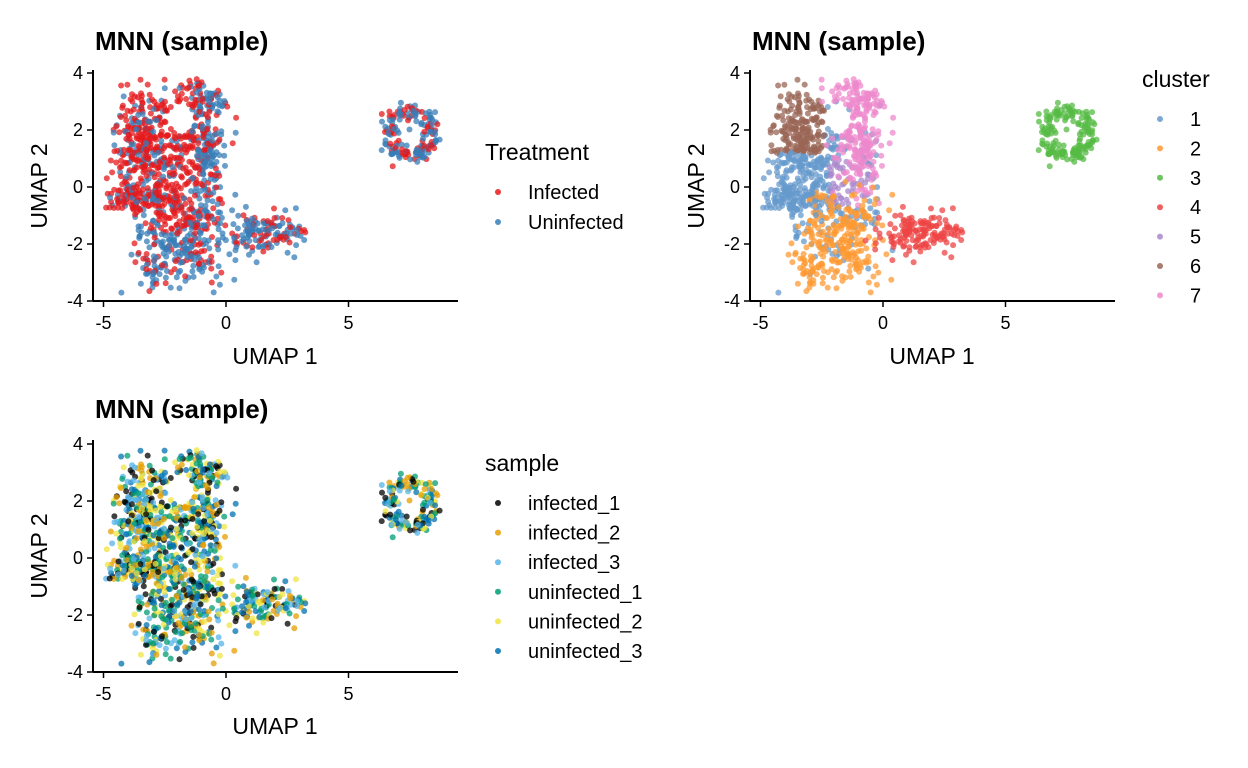 The image size is (1248, 768). Describe the element at coordinates (585, 622) in the screenshot. I see `legend-label: uninfected_2` at that location.